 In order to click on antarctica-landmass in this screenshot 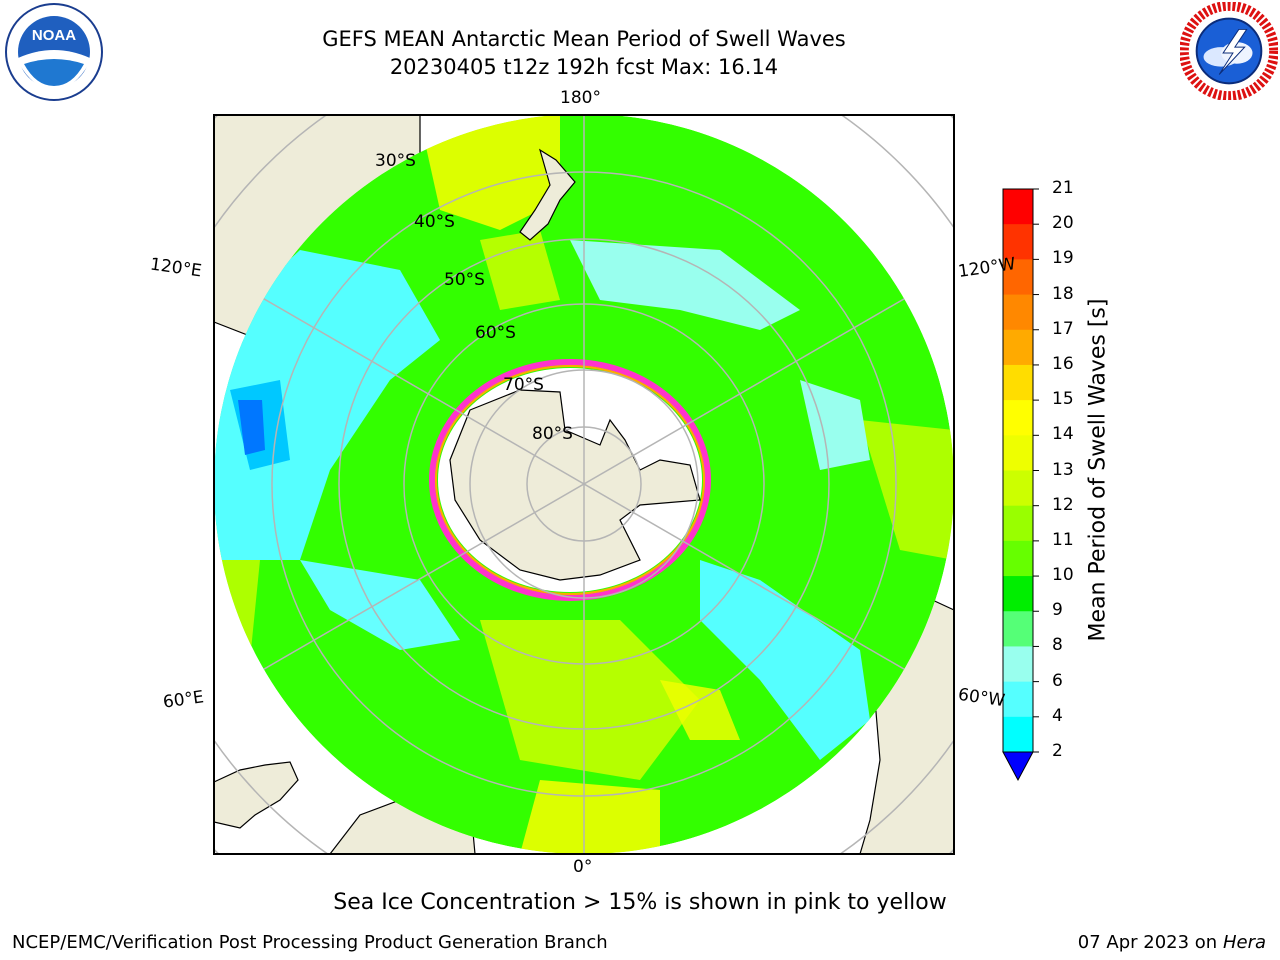, I will do `click(575, 485)`.